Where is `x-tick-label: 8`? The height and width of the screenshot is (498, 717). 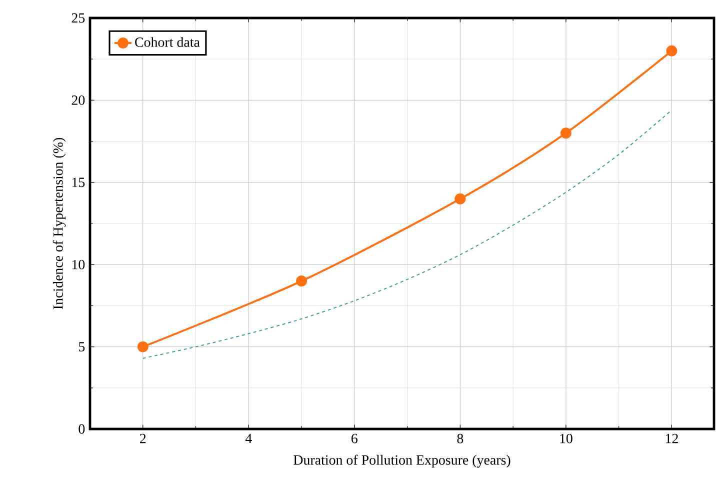
x-tick-label: 8 is located at coordinates (460, 439).